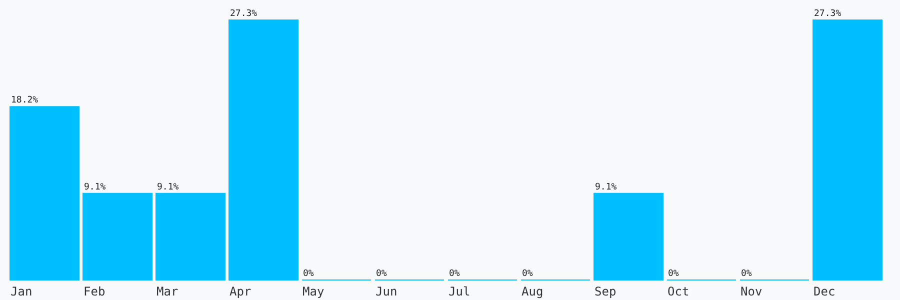 The height and width of the screenshot is (300, 900). I want to click on x-tick-label: Aug, so click(533, 291).